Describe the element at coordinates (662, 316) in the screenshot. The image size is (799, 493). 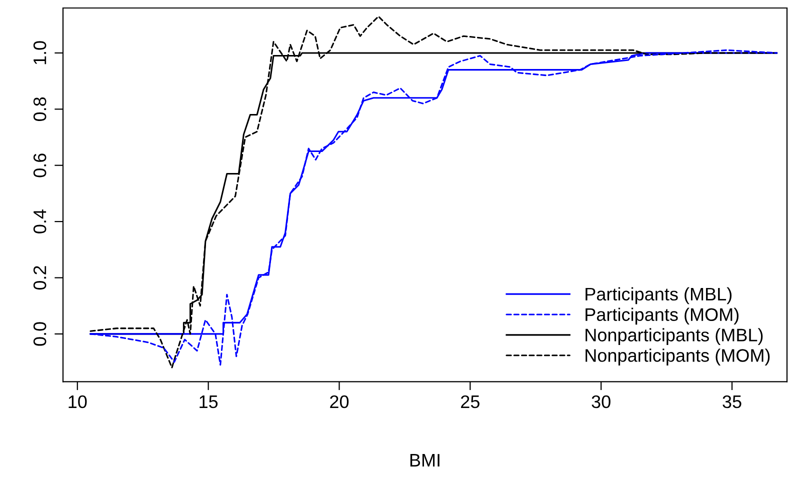
I see `legend-label: Participants (MOM)` at that location.